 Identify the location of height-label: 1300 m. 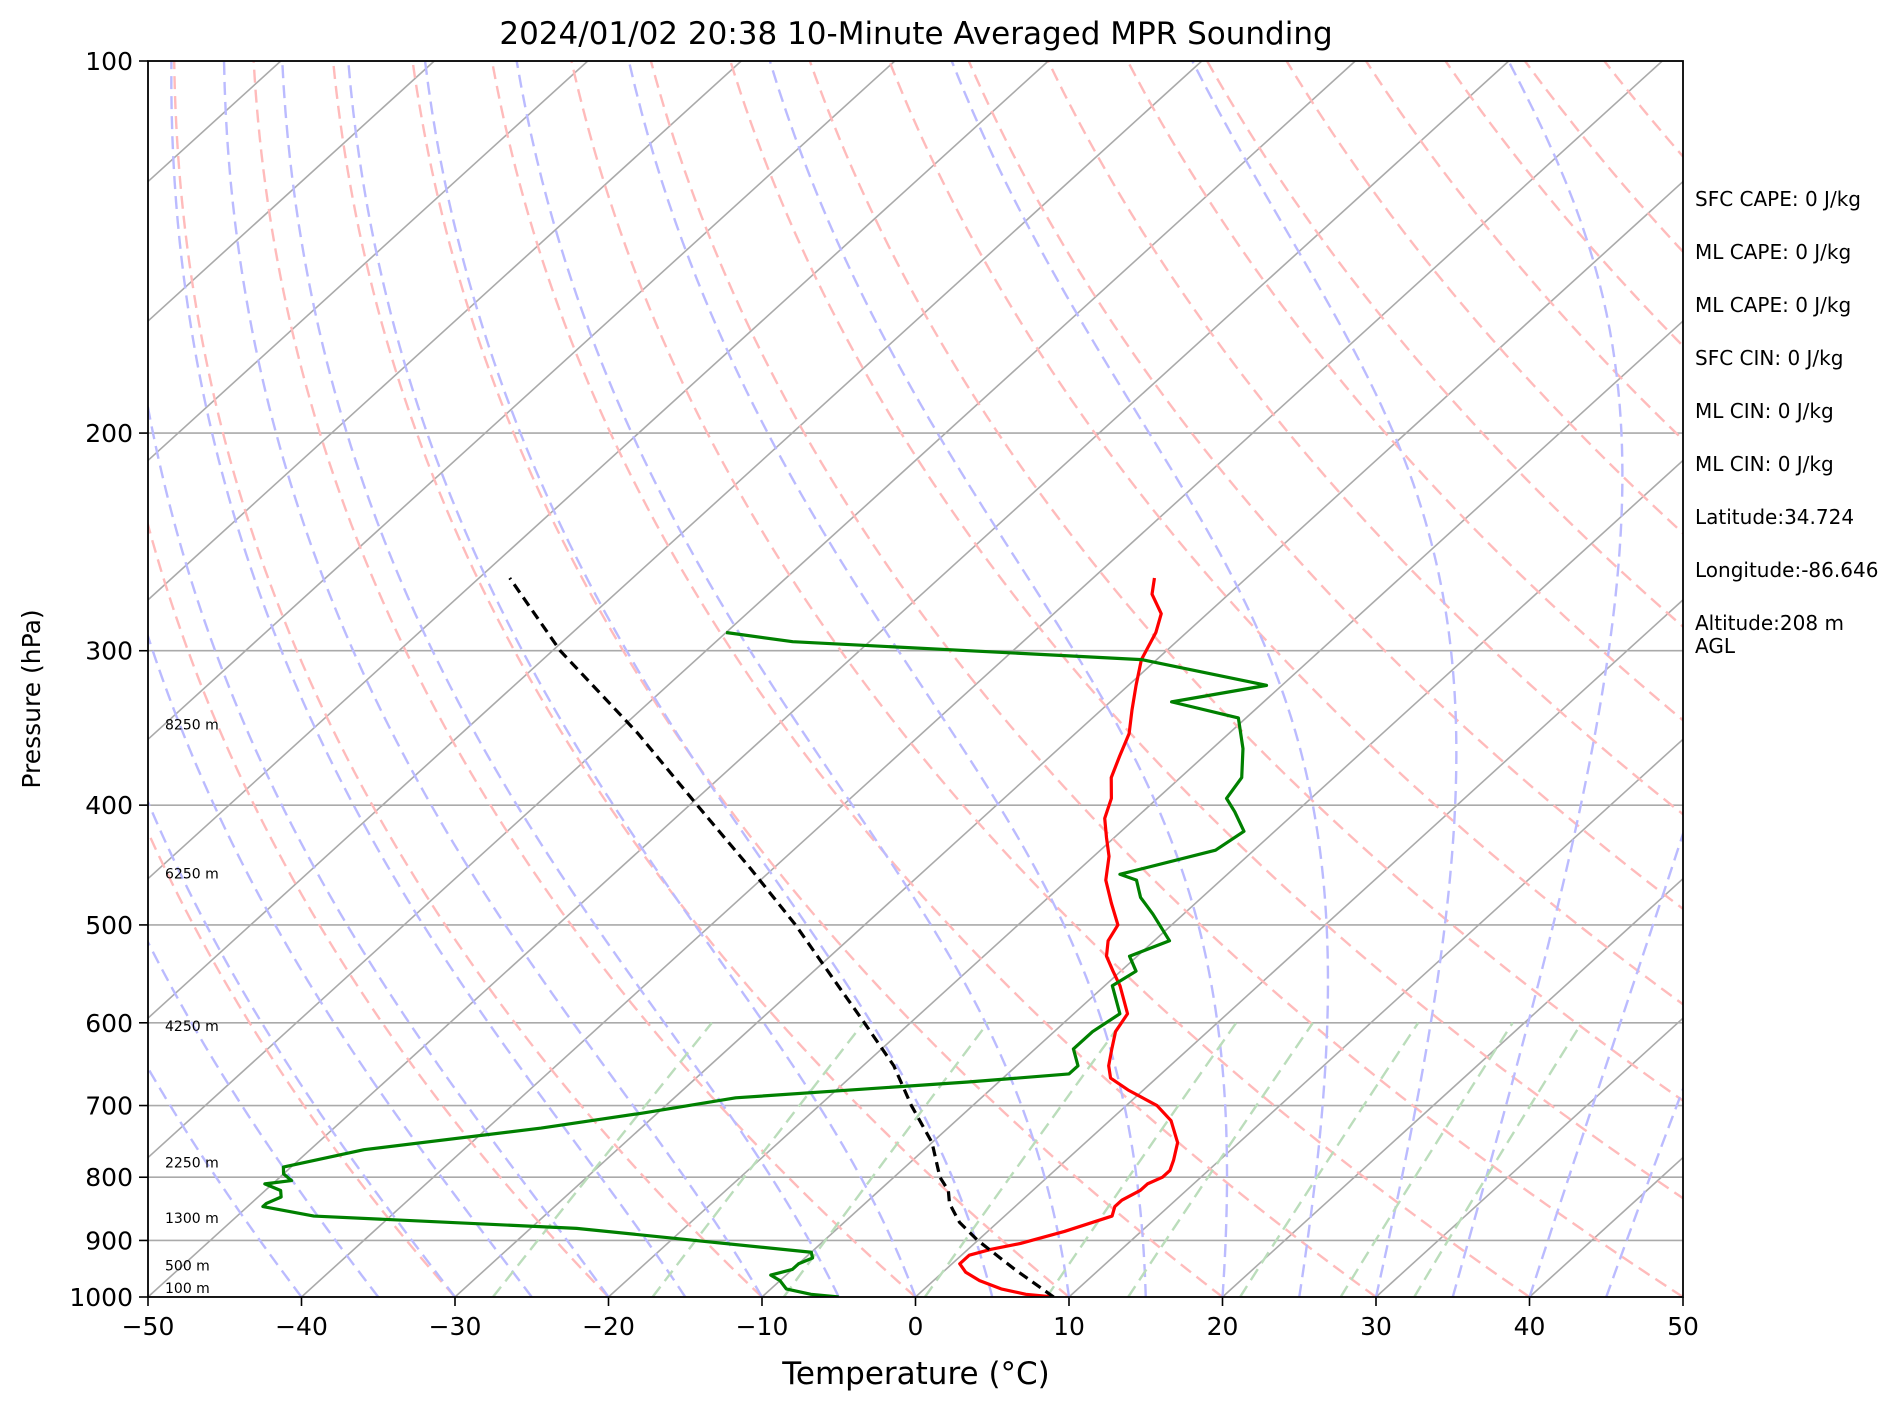
(192, 1219).